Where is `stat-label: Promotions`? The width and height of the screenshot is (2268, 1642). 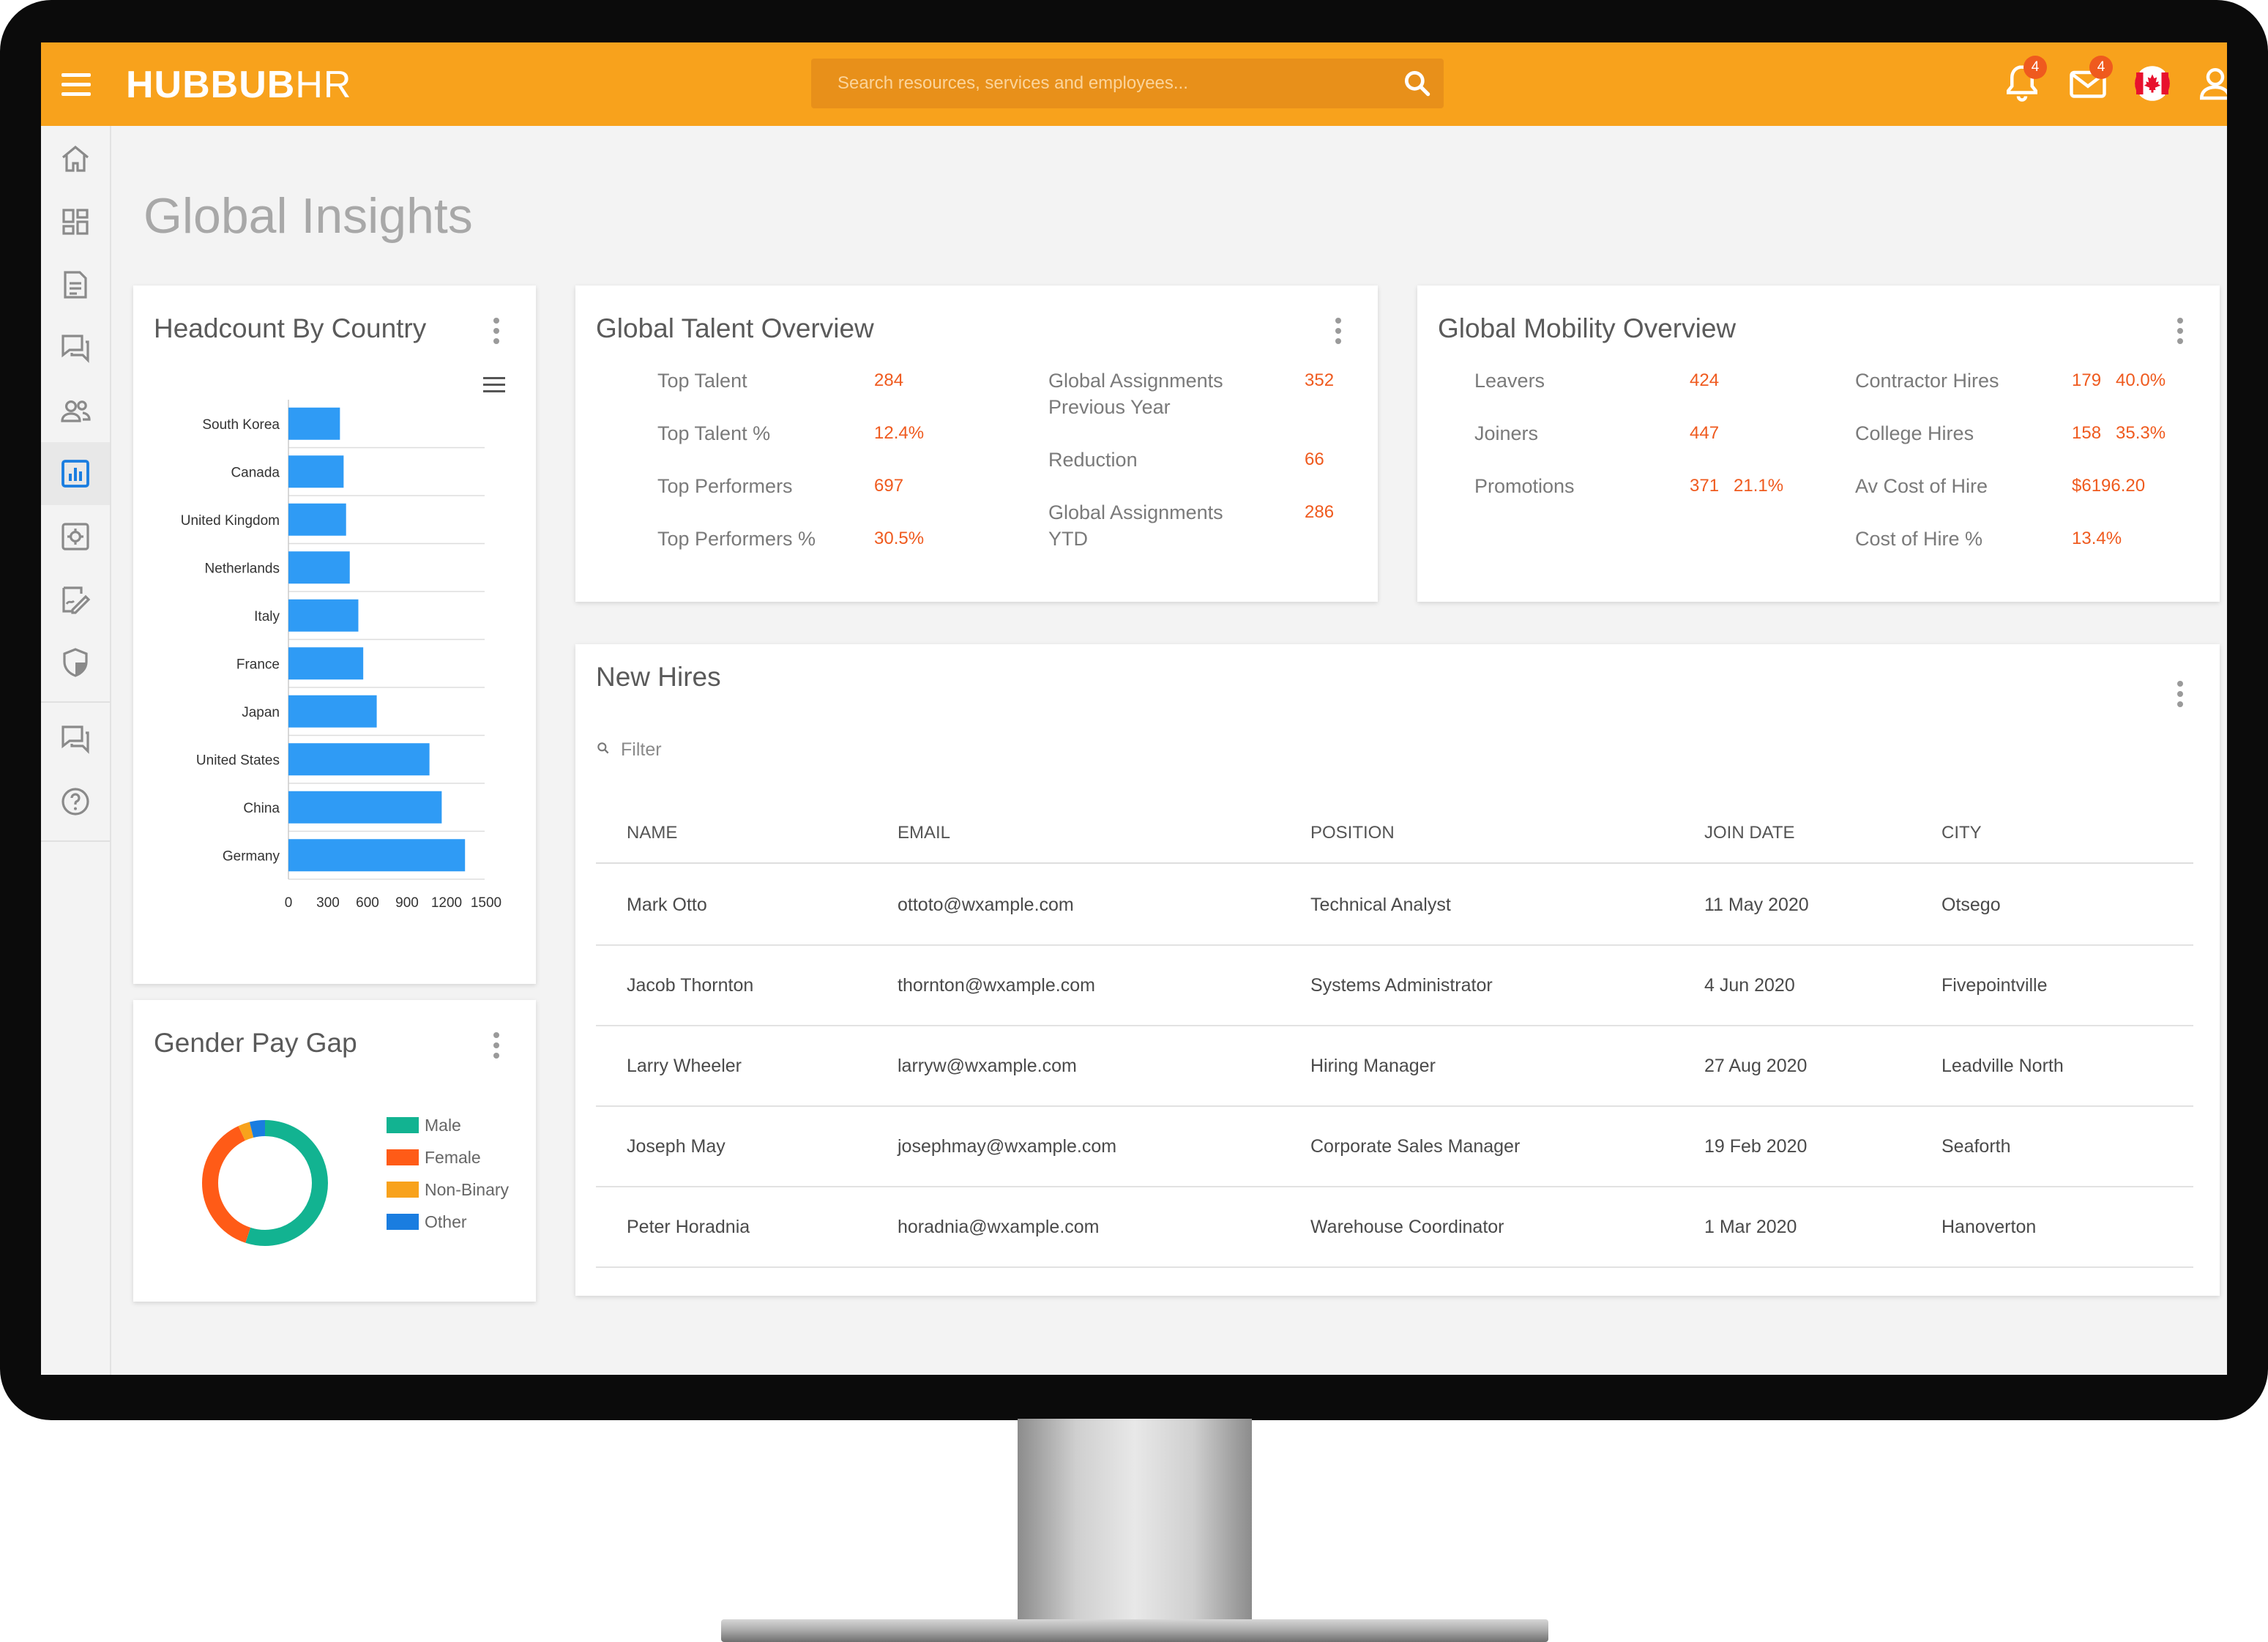
stat-label: Promotions is located at coordinates (1524, 486).